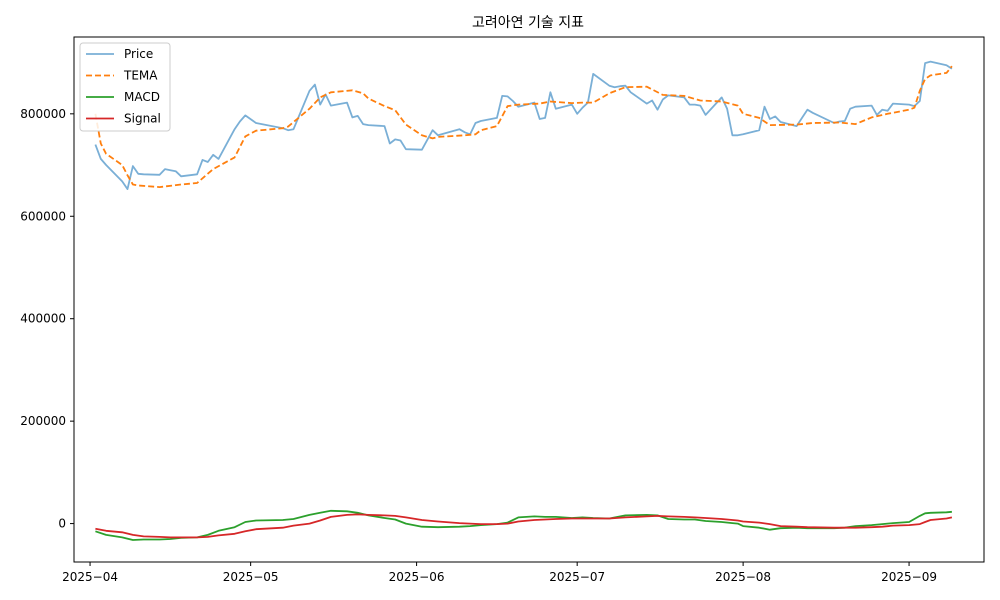  Describe the element at coordinates (142, 119) in the screenshot. I see `legend-label-signal: Signal` at that location.